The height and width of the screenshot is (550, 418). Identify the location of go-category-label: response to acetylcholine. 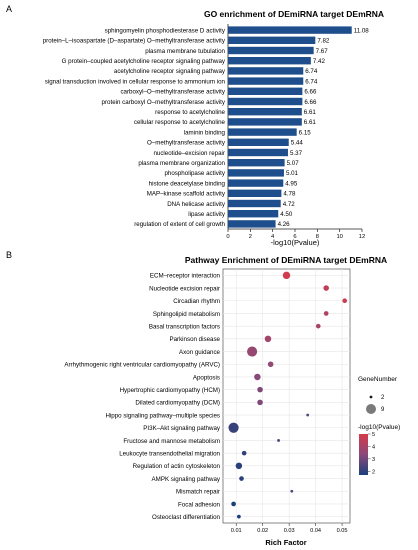
(190, 112).